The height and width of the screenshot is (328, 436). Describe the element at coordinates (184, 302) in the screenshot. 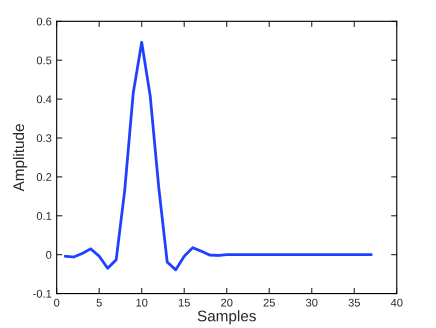

I see `x-tick-label: 15` at that location.